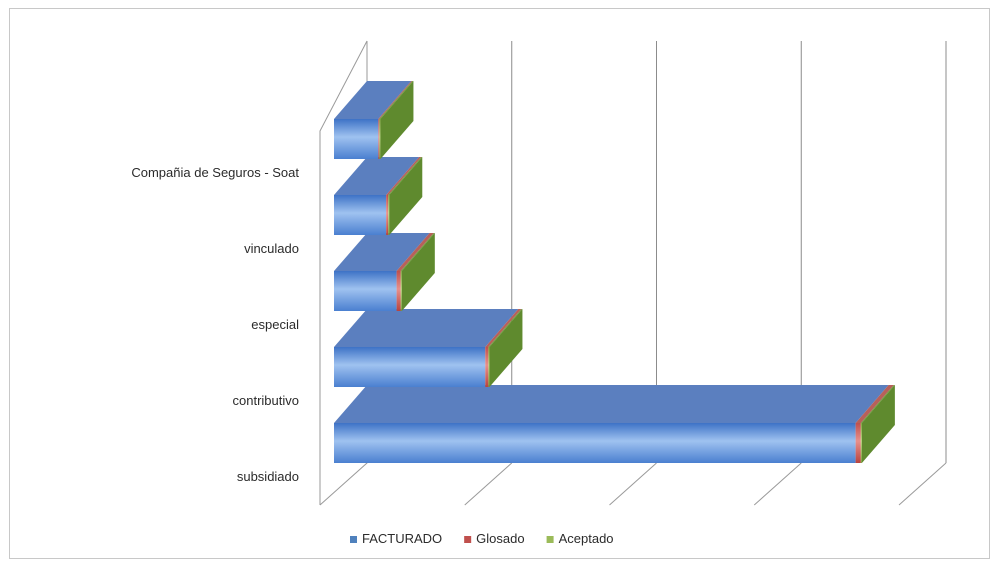 The width and height of the screenshot is (999, 563). I want to click on left-wall, so click(343, 272).